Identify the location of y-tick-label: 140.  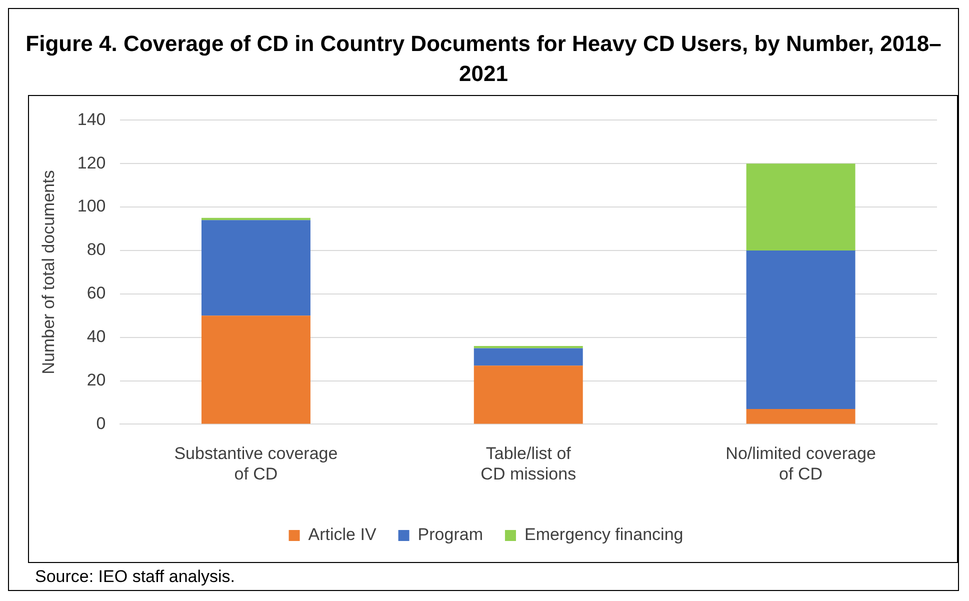
(91, 119).